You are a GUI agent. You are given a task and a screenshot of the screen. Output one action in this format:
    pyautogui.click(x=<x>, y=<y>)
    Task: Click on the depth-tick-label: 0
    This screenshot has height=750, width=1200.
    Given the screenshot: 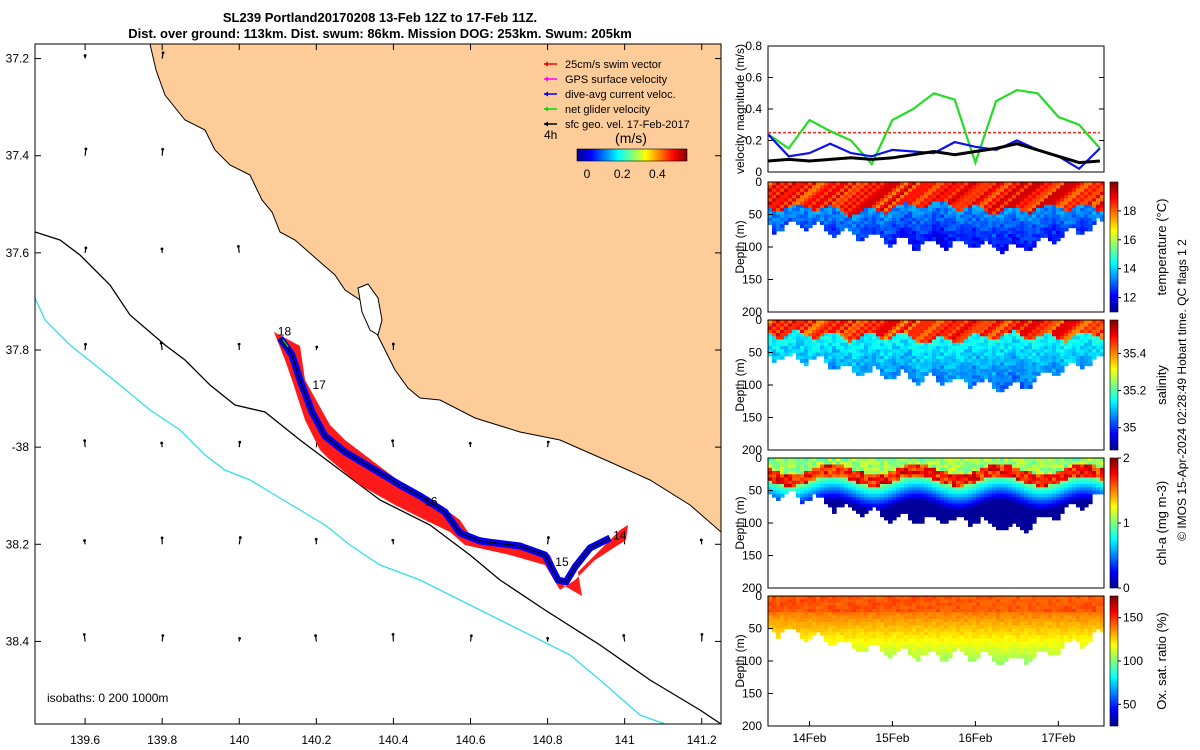 What is the action you would take?
    pyautogui.click(x=758, y=320)
    